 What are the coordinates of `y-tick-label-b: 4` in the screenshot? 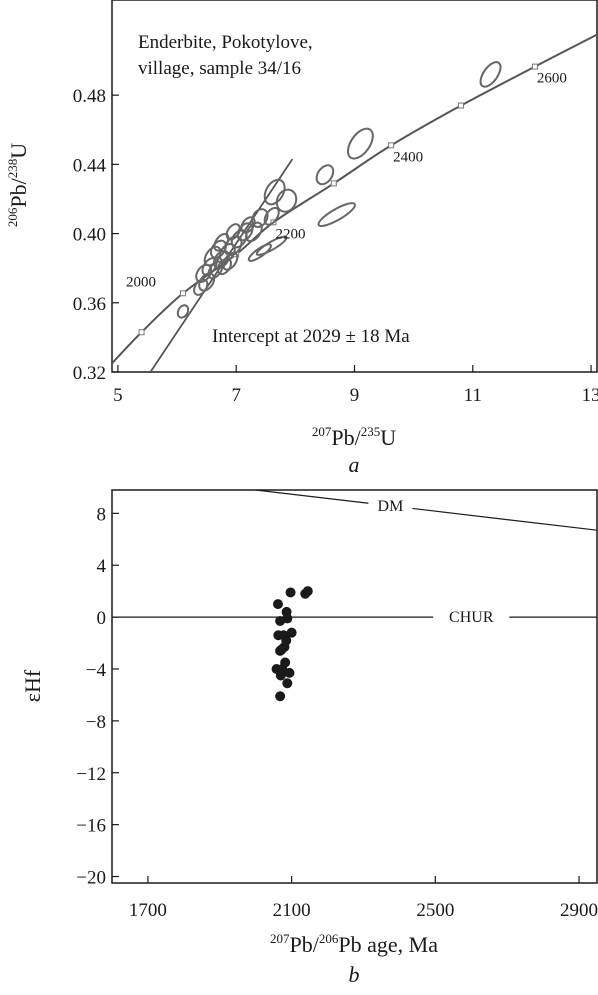 It's located at (102, 566).